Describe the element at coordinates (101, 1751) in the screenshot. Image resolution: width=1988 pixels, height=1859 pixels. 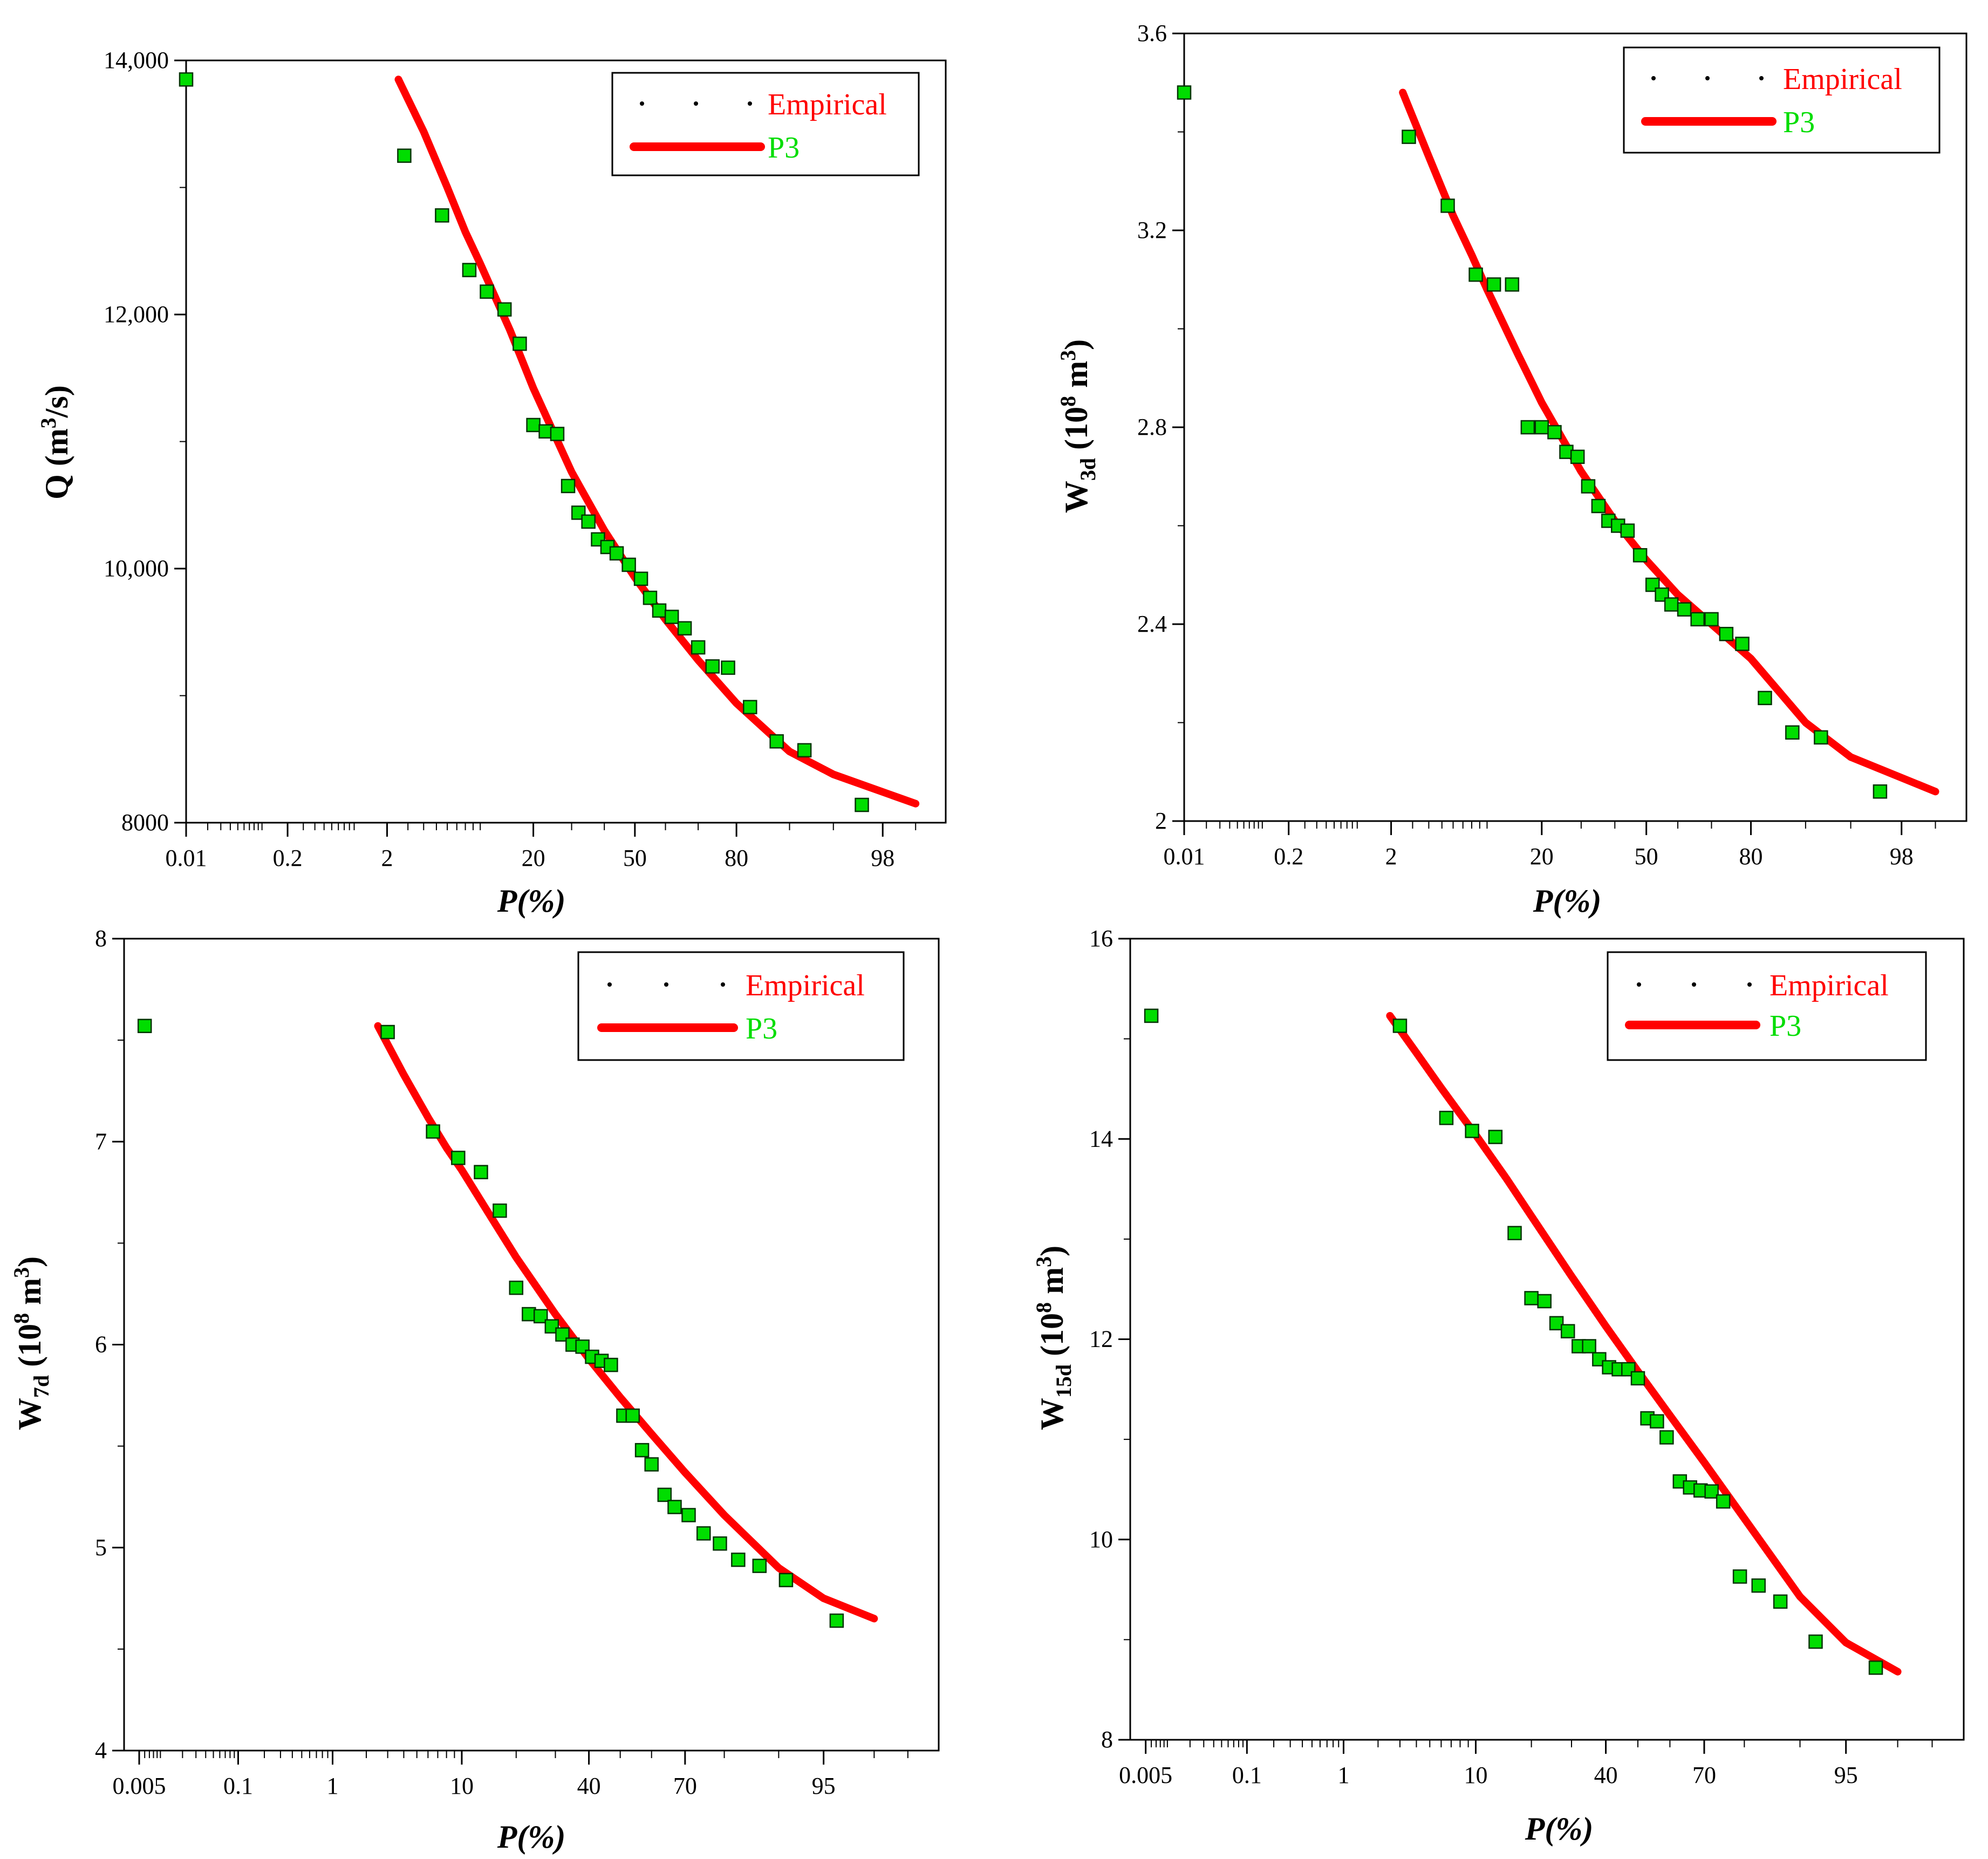
I see `y-tick-label: 4` at that location.